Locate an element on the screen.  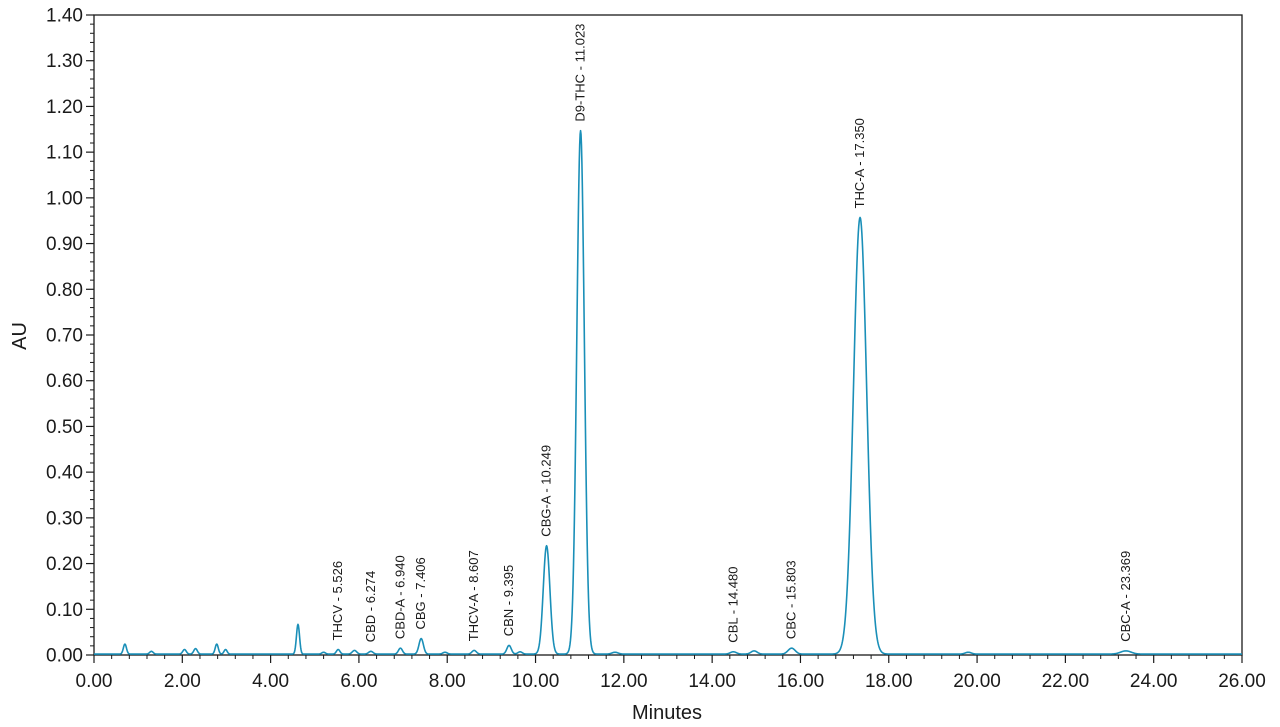
x-tick-label: 22.00 is located at coordinates (1066, 681).